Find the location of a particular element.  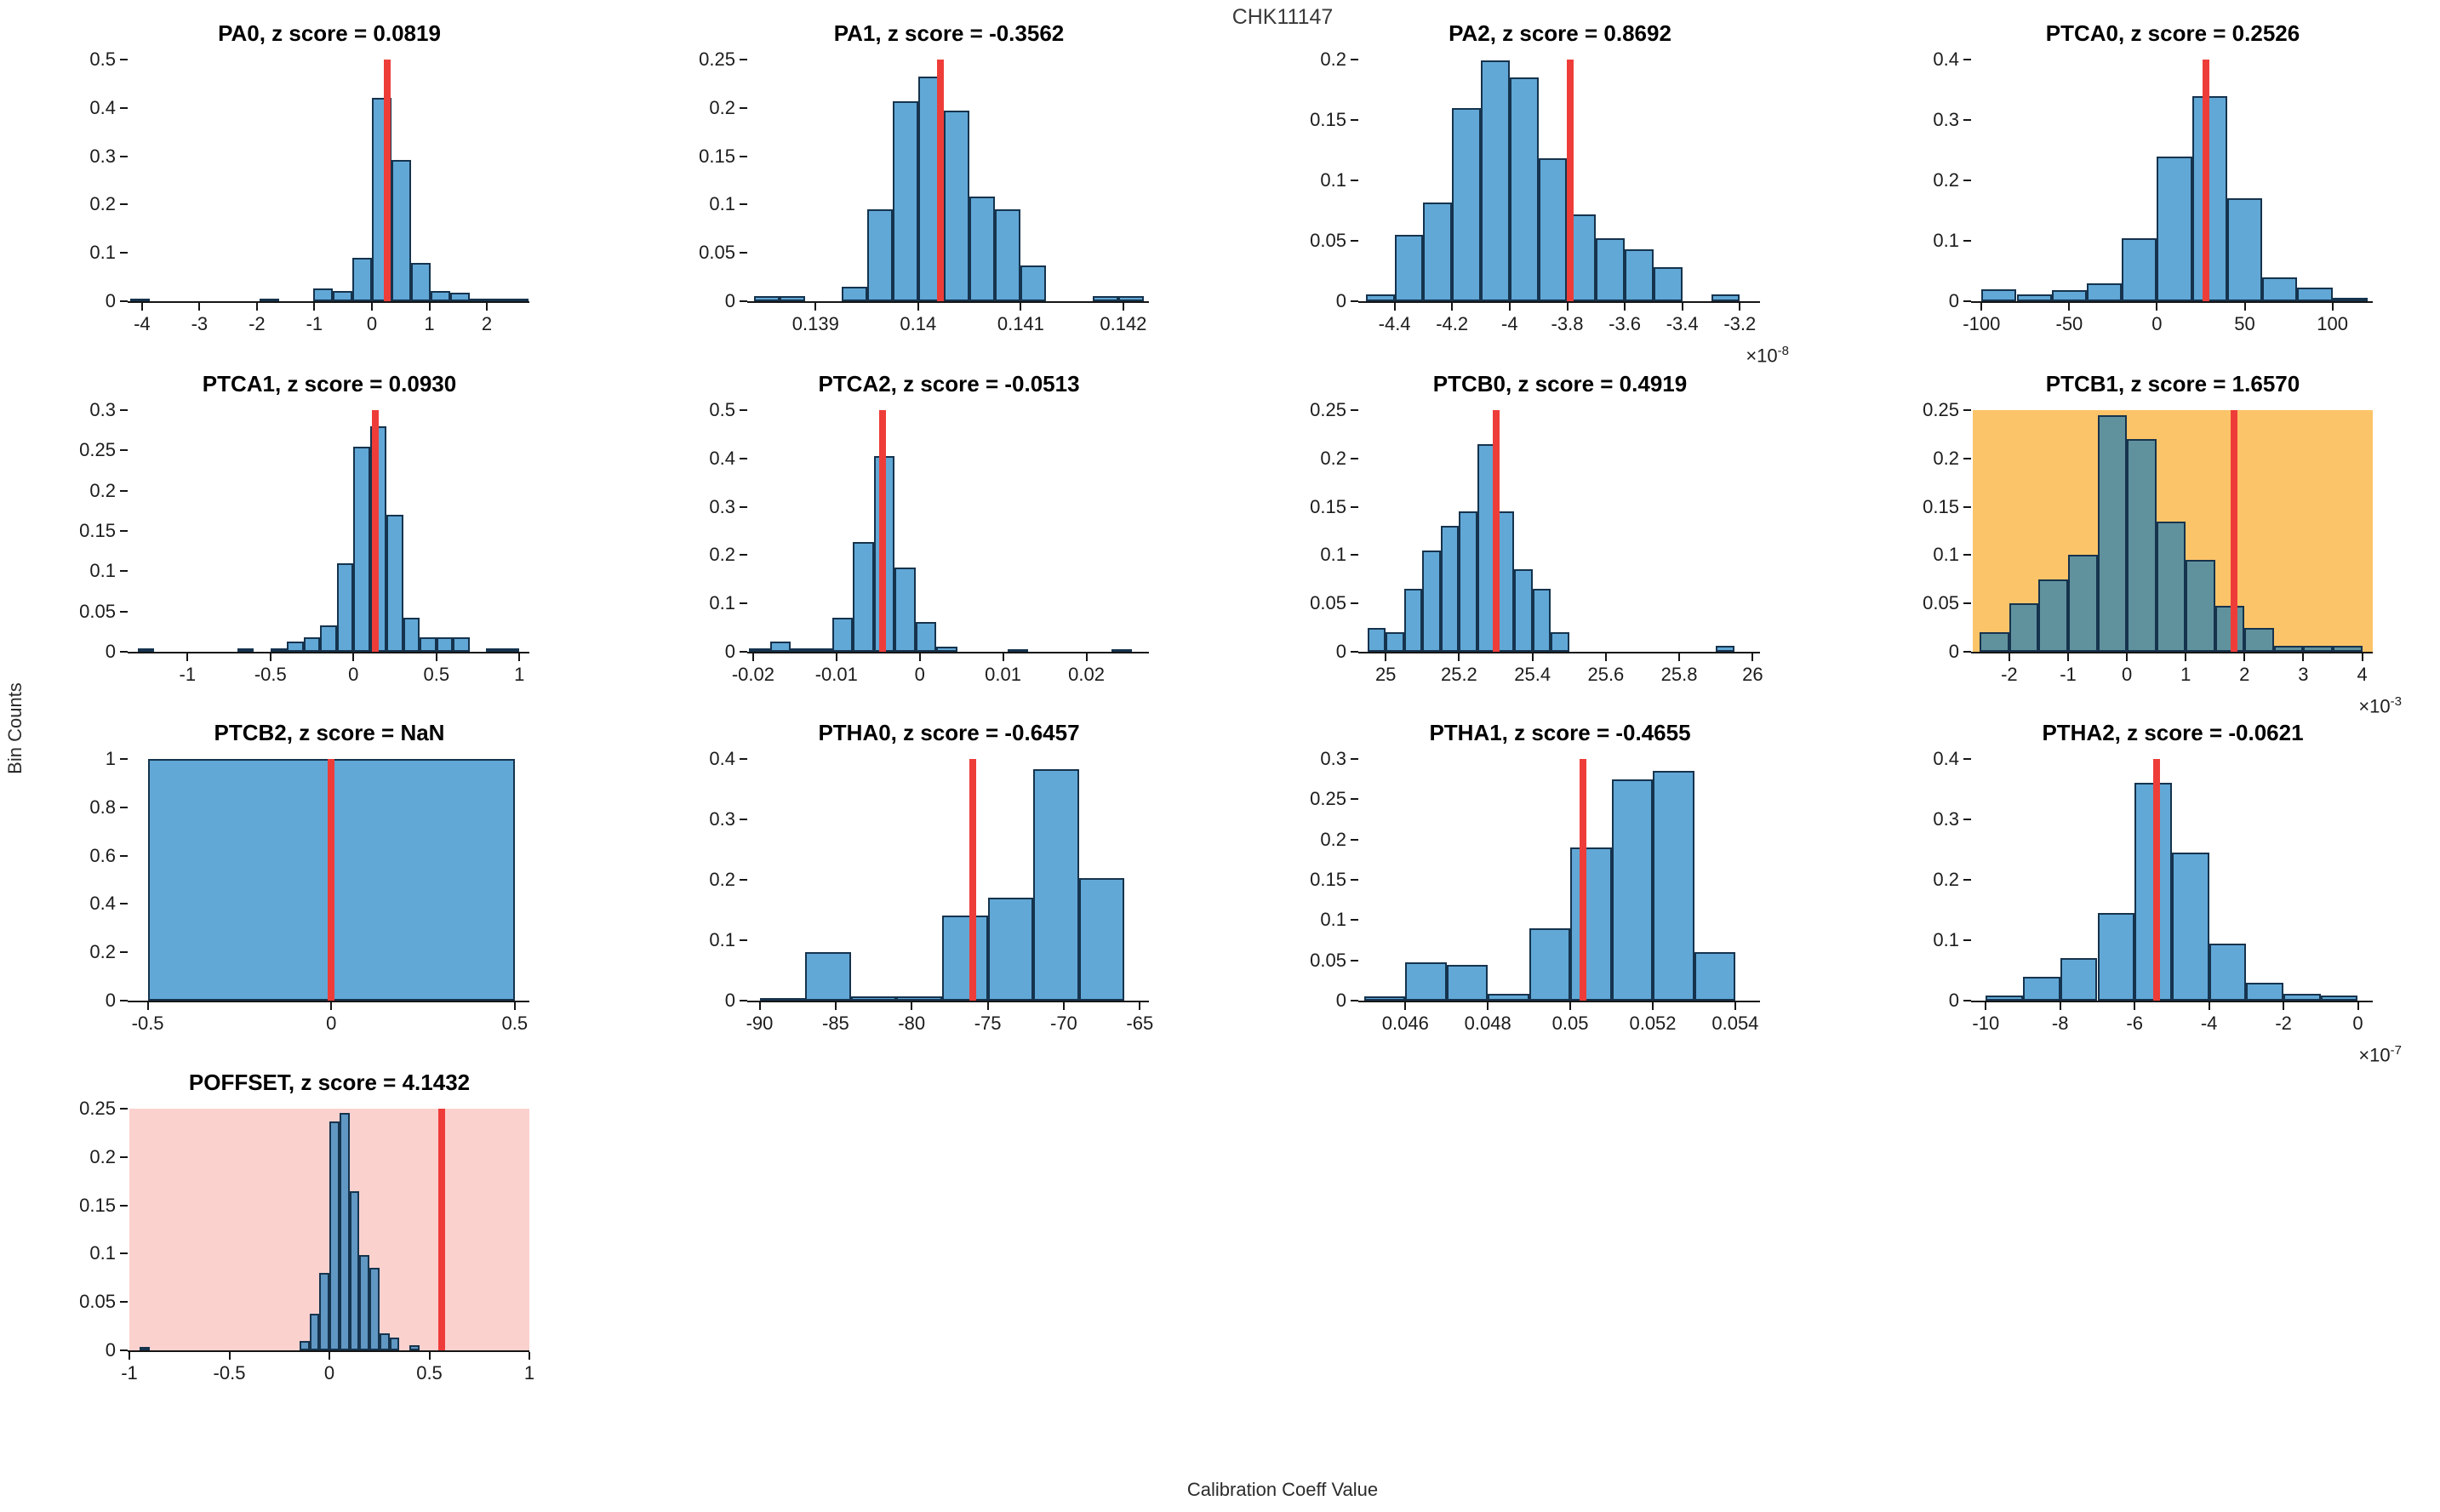

z-score-marker-line is located at coordinates (1582, 880).